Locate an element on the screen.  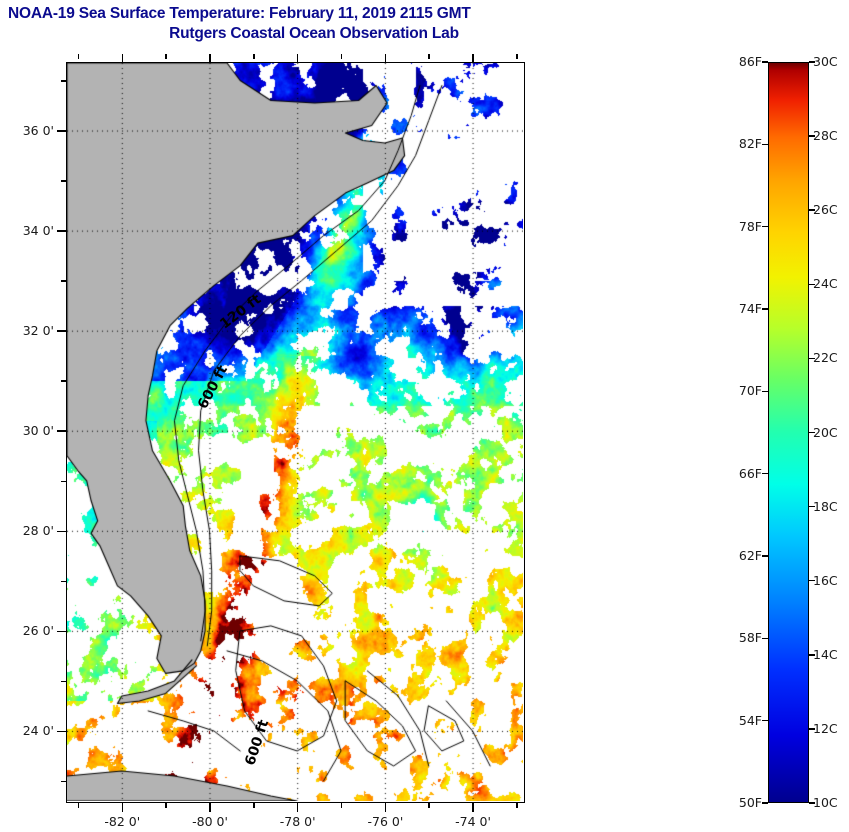
colorbar-label-celsius: 28C is located at coordinates (825, 136).